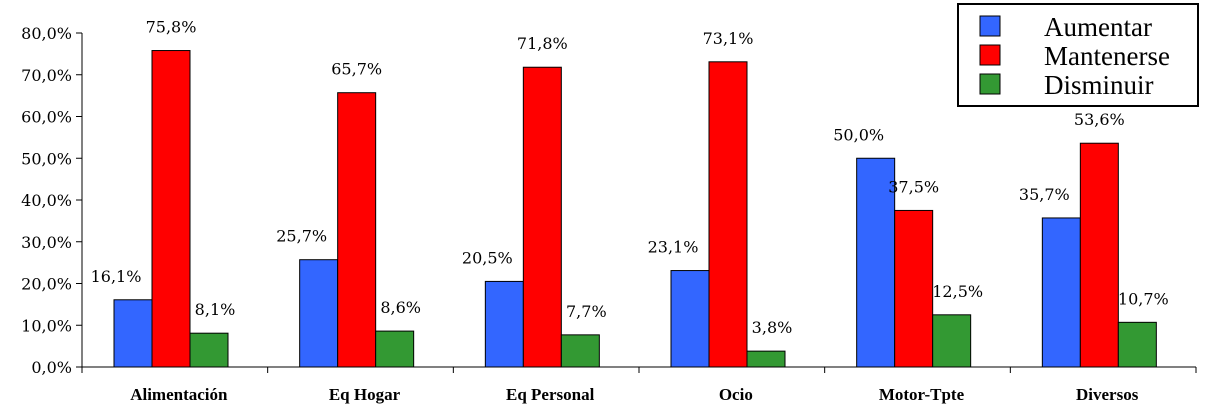 The width and height of the screenshot is (1216, 412). I want to click on y-tick-label: 40,0%, so click(46, 200).